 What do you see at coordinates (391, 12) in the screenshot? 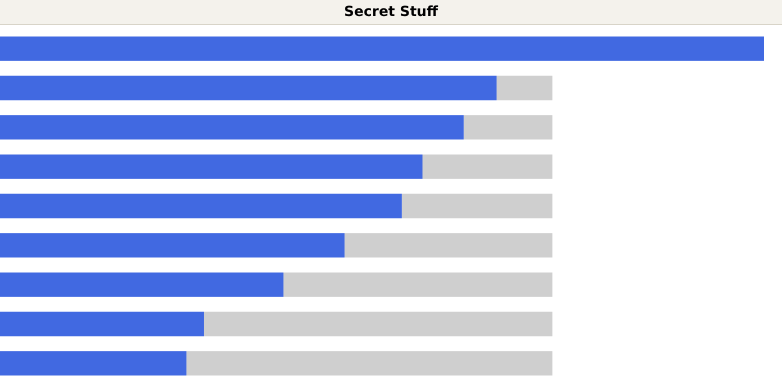
I see `chart-title: Secret Stuff` at bounding box center [391, 12].